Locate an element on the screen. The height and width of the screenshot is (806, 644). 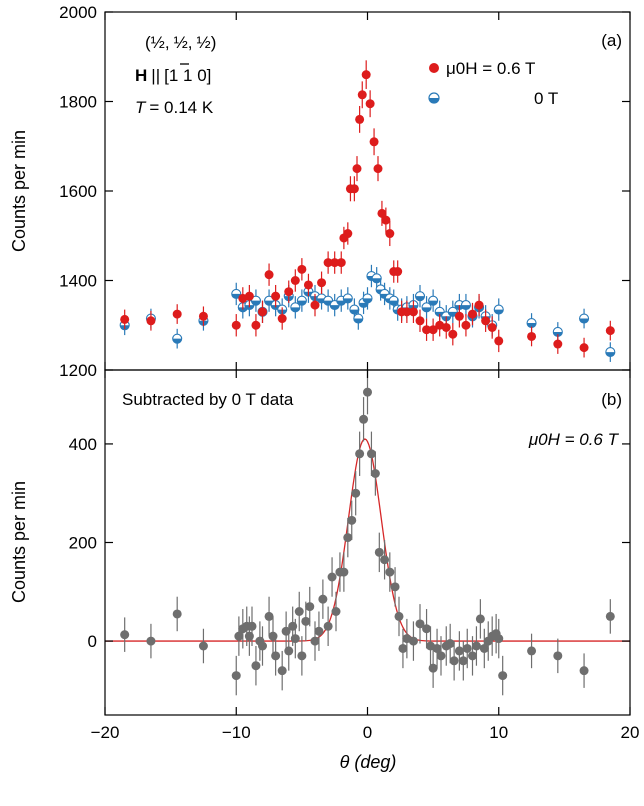
top-ytick-label: 1400 is located at coordinates (78, 281).